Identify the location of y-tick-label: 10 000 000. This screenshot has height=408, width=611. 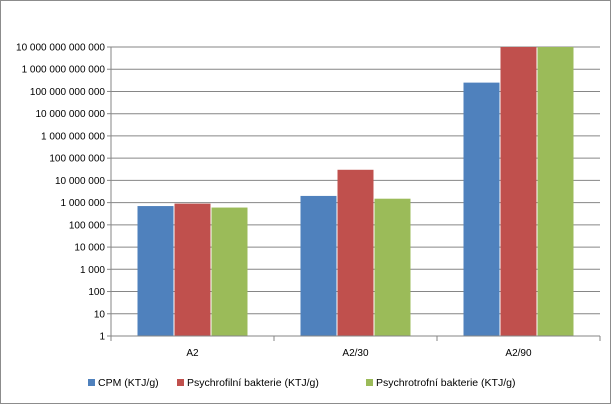
(80, 181).